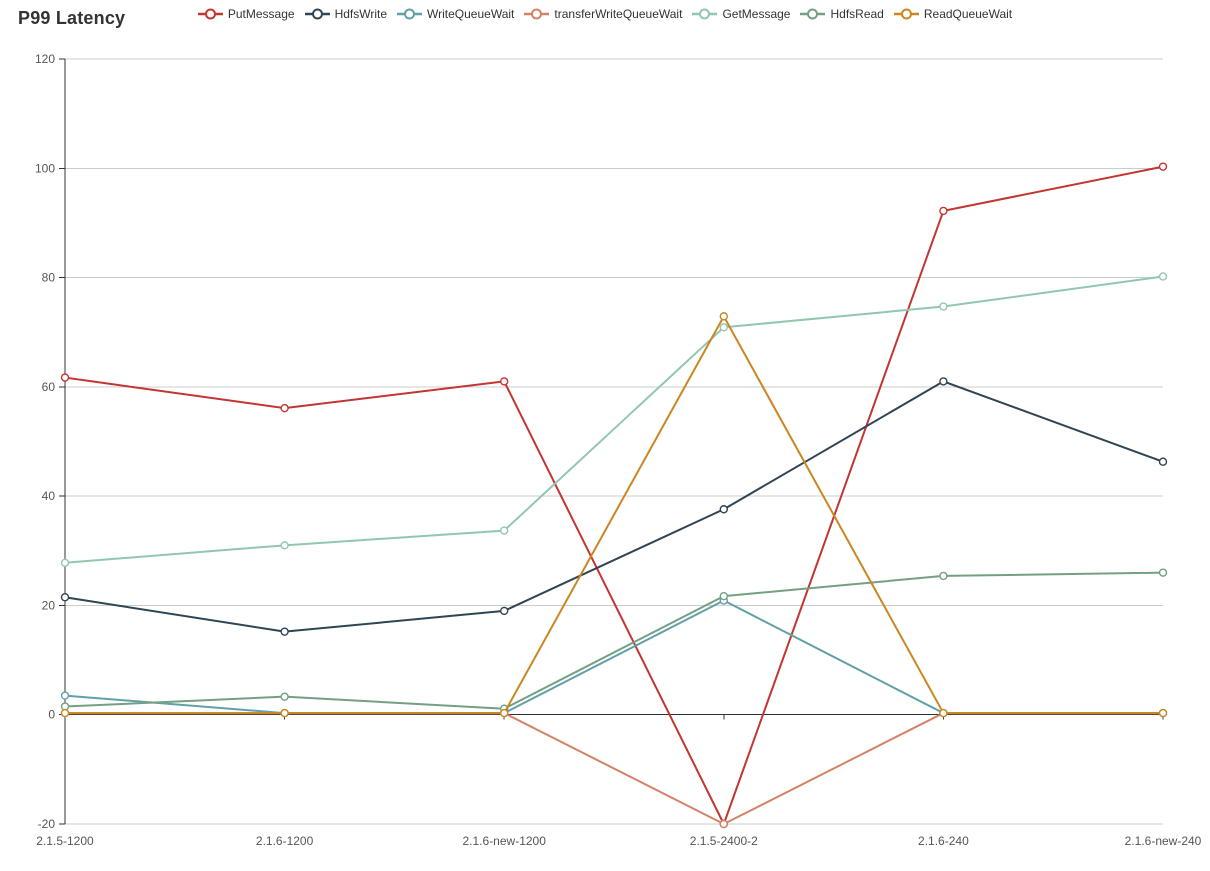 Image resolution: width=1210 pixels, height=871 pixels. What do you see at coordinates (49, 278) in the screenshot?
I see `y-tick-label: 80` at bounding box center [49, 278].